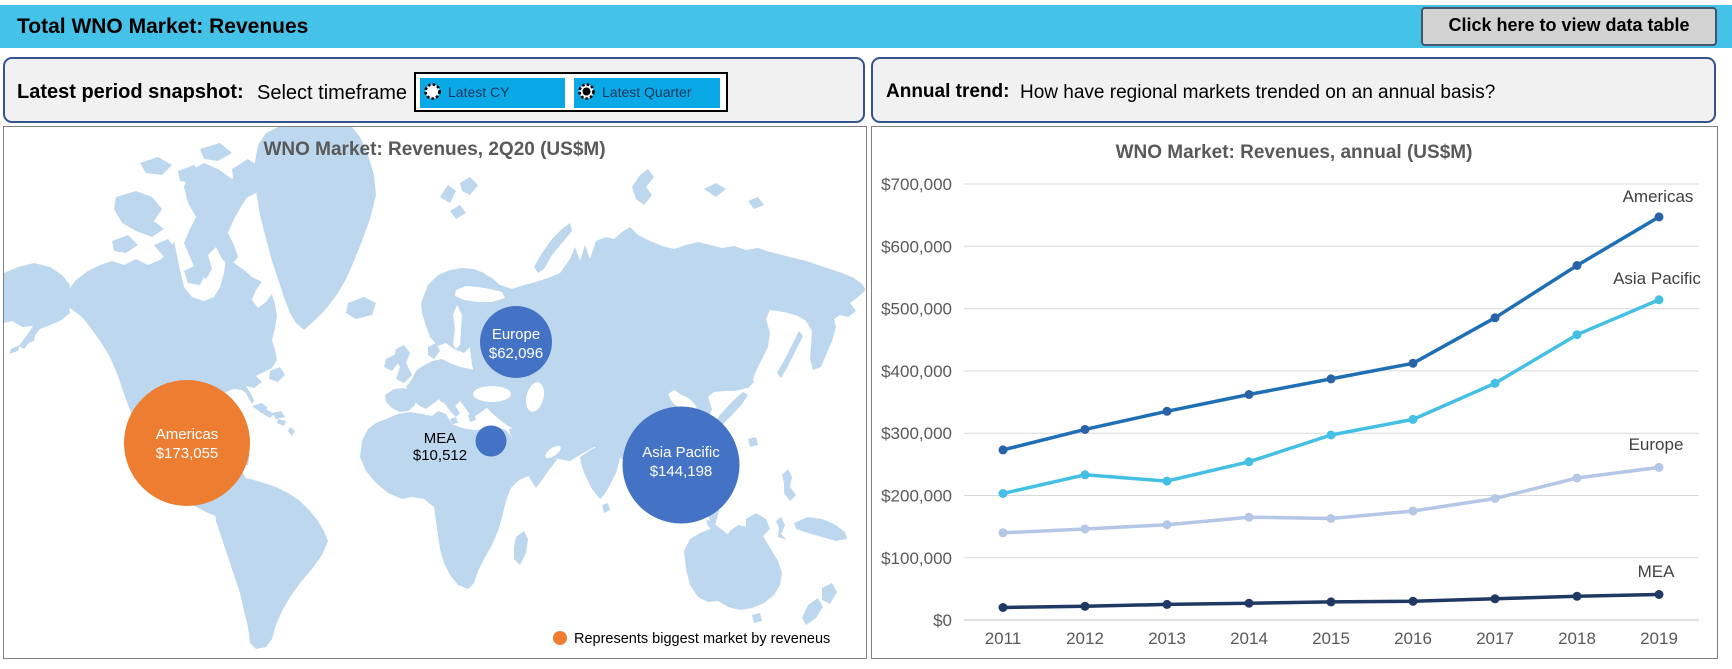 This screenshot has width=1732, height=669. What do you see at coordinates (1413, 638) in the screenshot?
I see `svg-text: 2016` at bounding box center [1413, 638].